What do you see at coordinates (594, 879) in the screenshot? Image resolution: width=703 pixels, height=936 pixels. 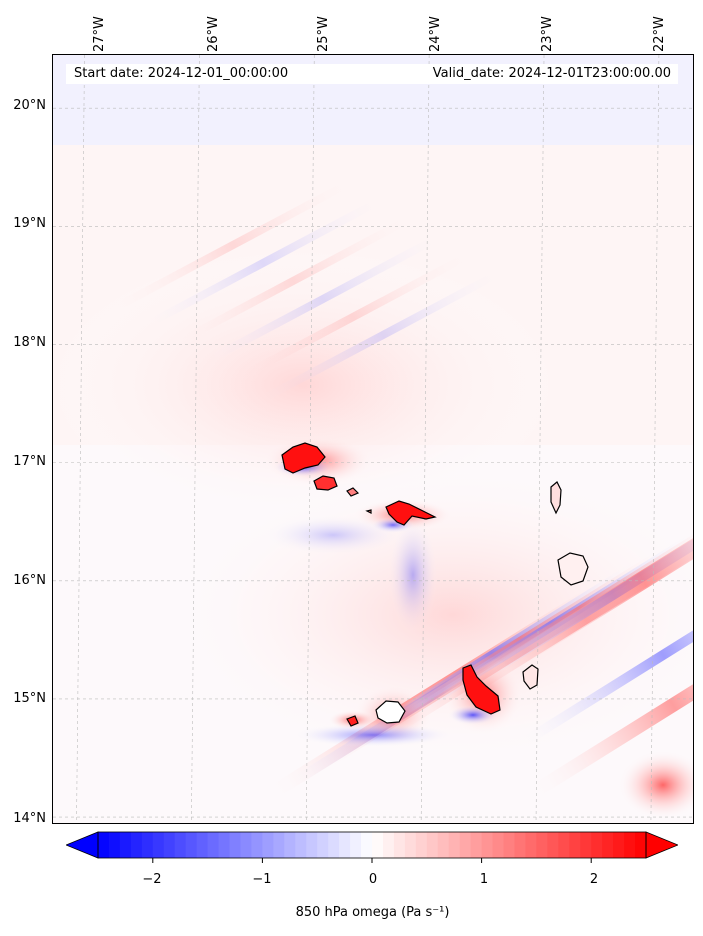 I see `colorbar-tick-label-2: 2` at bounding box center [594, 879].